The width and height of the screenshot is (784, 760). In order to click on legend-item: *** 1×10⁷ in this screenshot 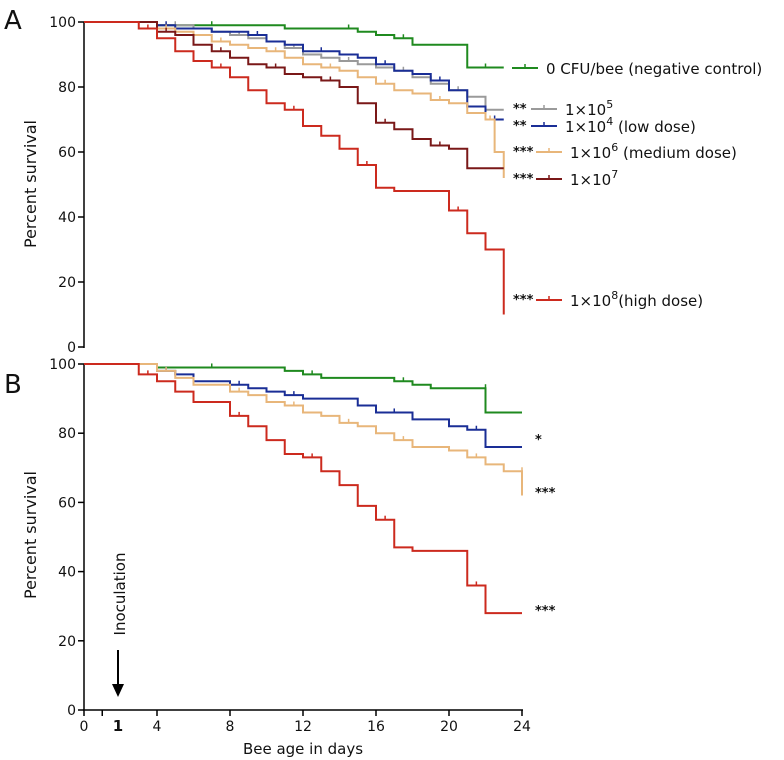, I will do `click(565, 178)`.